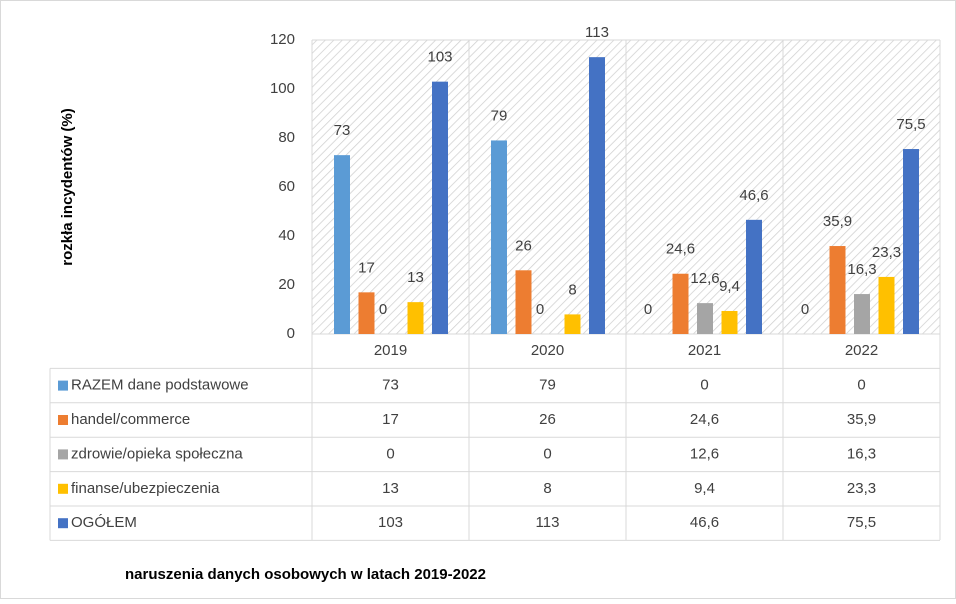 The height and width of the screenshot is (604, 956). I want to click on y-tick-label: 40, so click(286, 235).